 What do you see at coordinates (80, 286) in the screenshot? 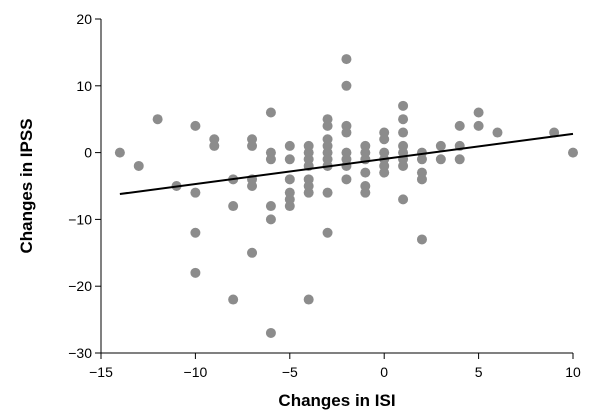
I see `y-tick-label: −20` at bounding box center [80, 286].